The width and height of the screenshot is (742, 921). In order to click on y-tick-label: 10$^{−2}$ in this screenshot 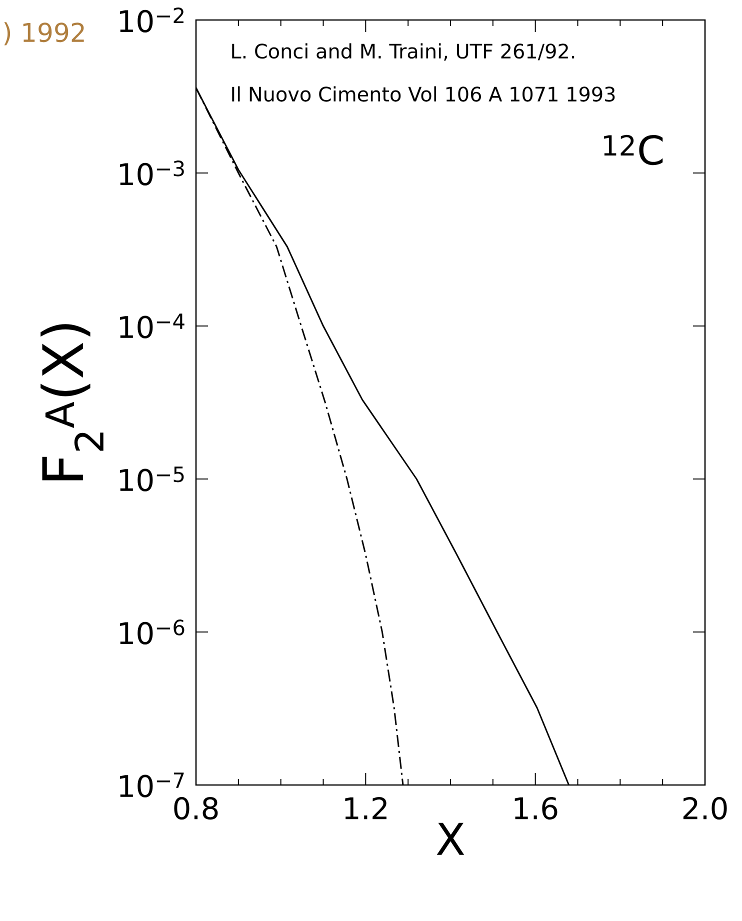, I will do `click(152, 20)`.